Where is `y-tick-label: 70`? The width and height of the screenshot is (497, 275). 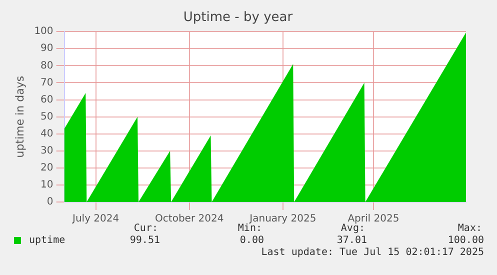
y-tick-label: 70 is located at coordinates (47, 82).